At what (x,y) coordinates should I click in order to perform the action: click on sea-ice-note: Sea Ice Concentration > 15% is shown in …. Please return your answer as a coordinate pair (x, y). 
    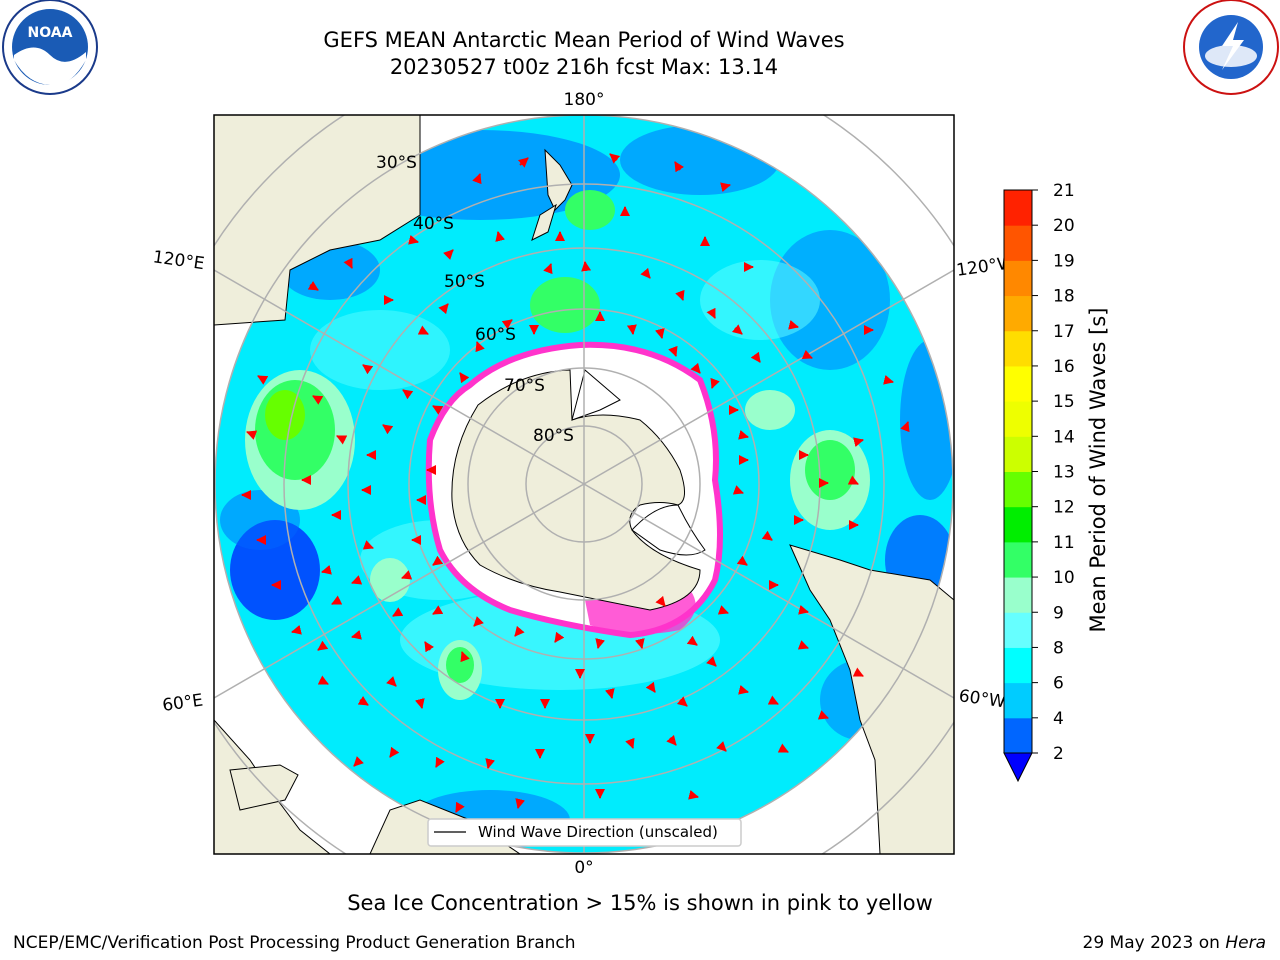
    Looking at the image, I should click on (640, 903).